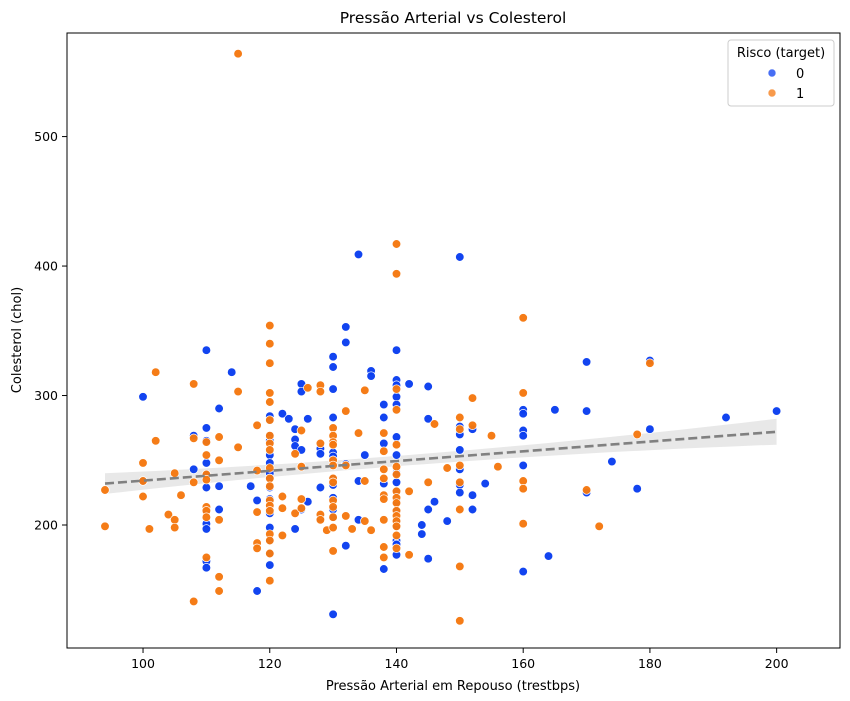  I want to click on x-tick-label: 180, so click(650, 663).